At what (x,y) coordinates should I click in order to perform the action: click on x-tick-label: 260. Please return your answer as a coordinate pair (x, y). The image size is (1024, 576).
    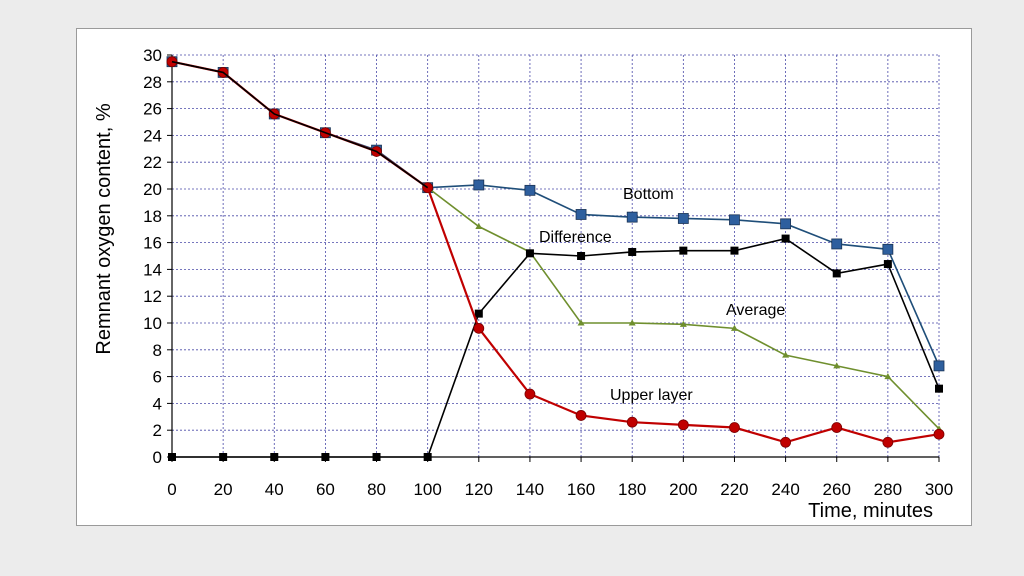
    Looking at the image, I should click on (837, 489).